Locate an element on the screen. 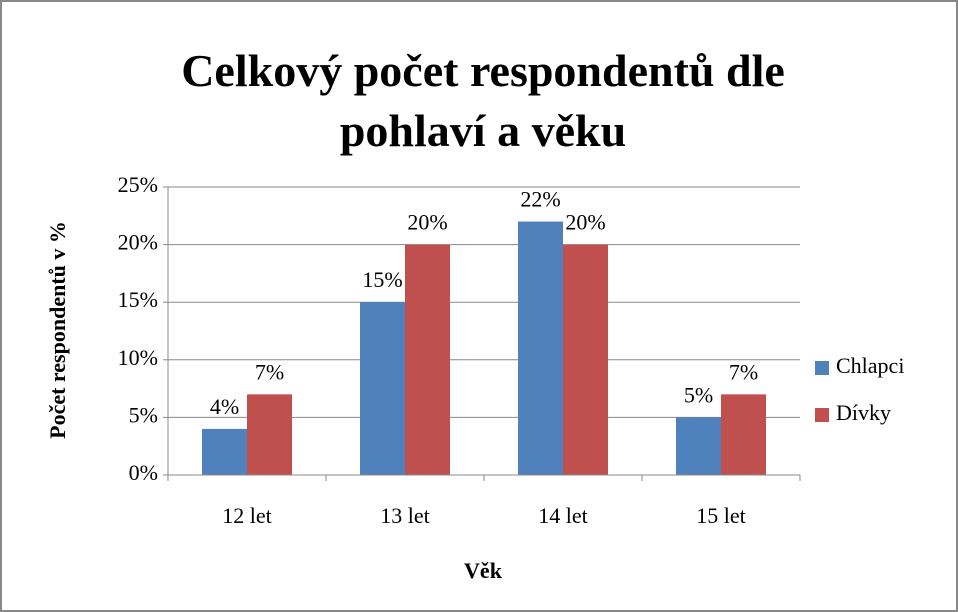 This screenshot has width=958, height=612. y-tick-label: 5% is located at coordinates (143, 414).